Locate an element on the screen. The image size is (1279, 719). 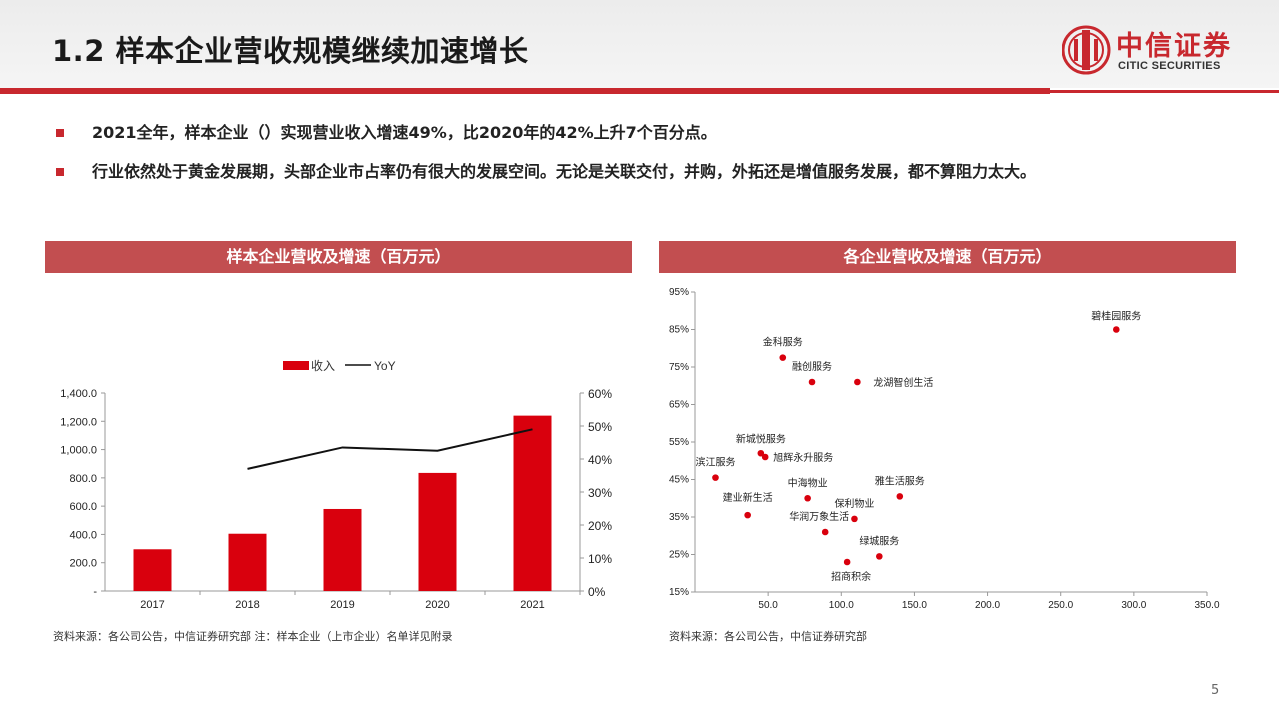
y-tick-label: 85% is located at coordinates (679, 330).